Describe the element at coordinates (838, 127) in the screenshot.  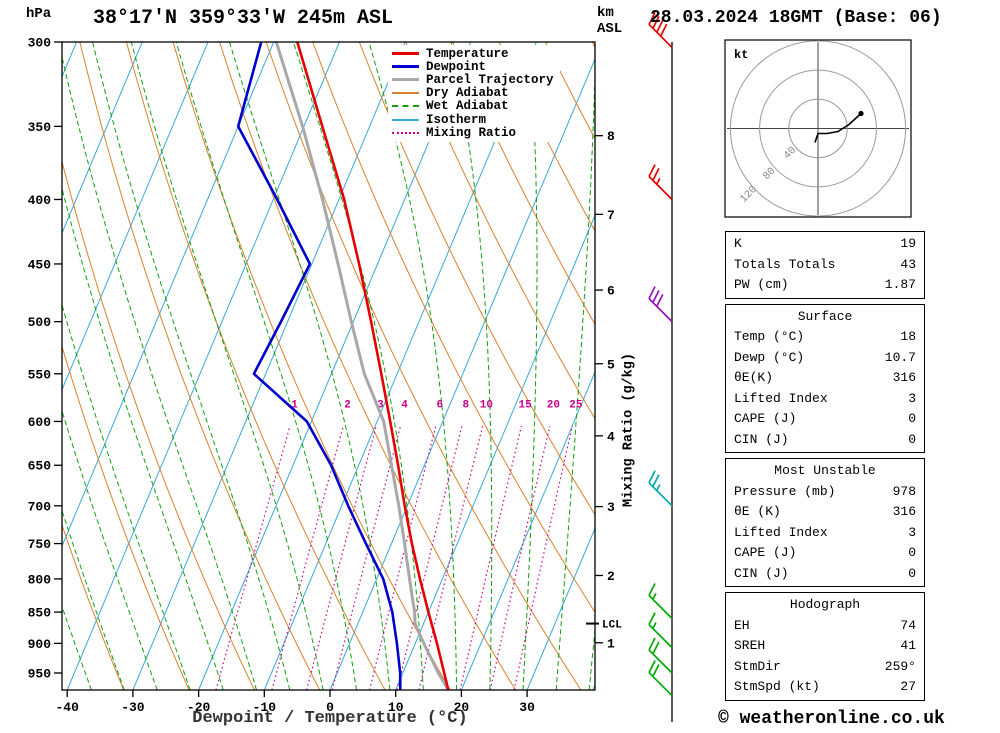
I see `hodograph-trace` at that location.